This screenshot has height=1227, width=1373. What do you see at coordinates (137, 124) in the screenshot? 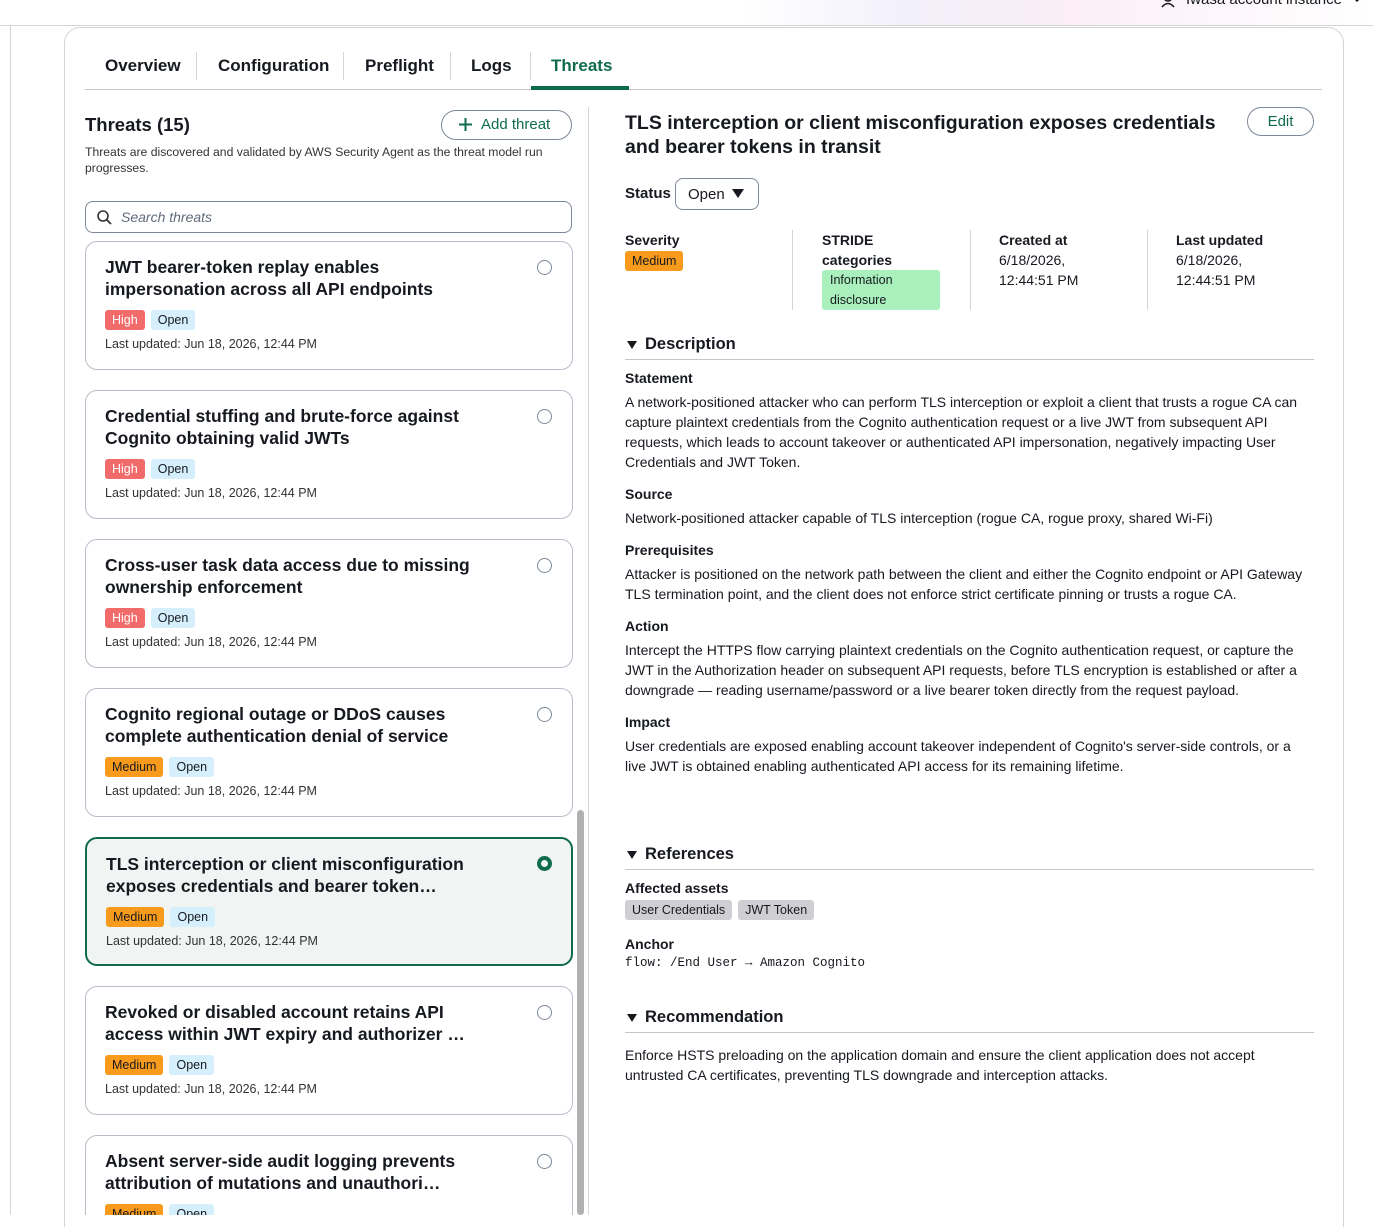
I see `panel-title: Threats (15)` at bounding box center [137, 124].